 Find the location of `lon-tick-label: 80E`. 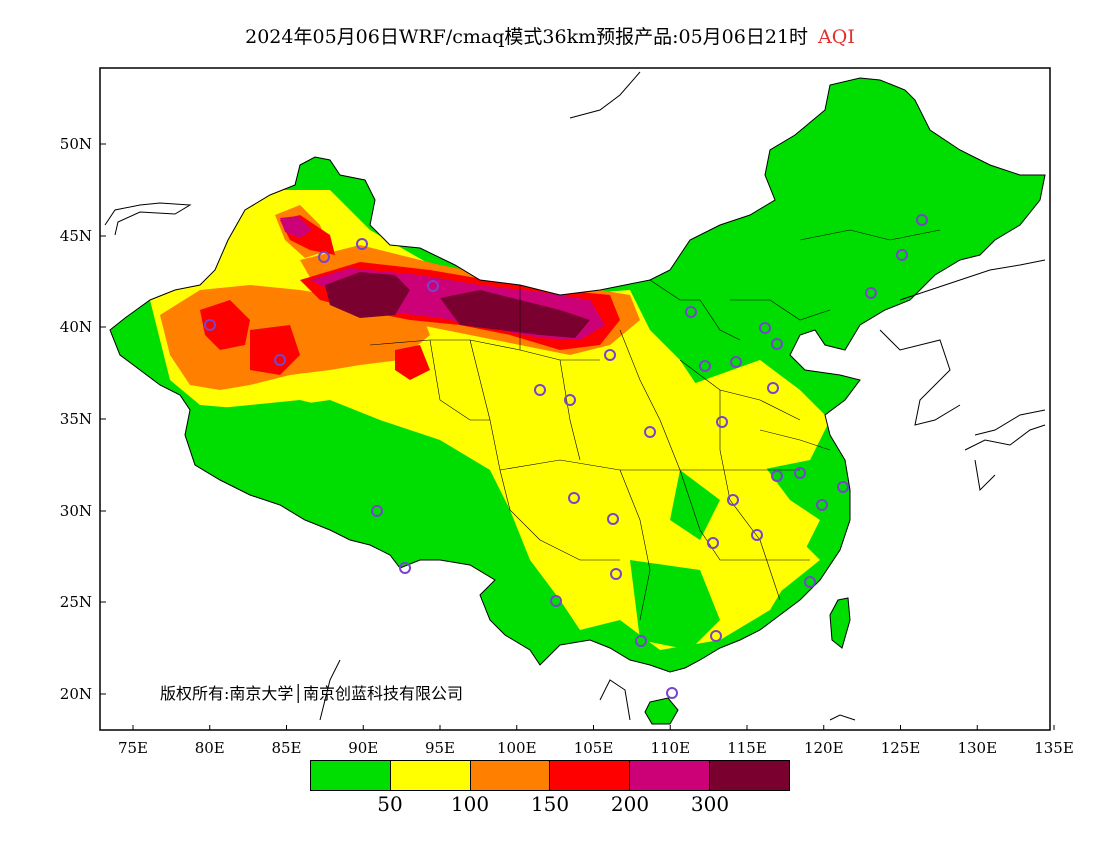

lon-tick-label: 80E is located at coordinates (210, 748).